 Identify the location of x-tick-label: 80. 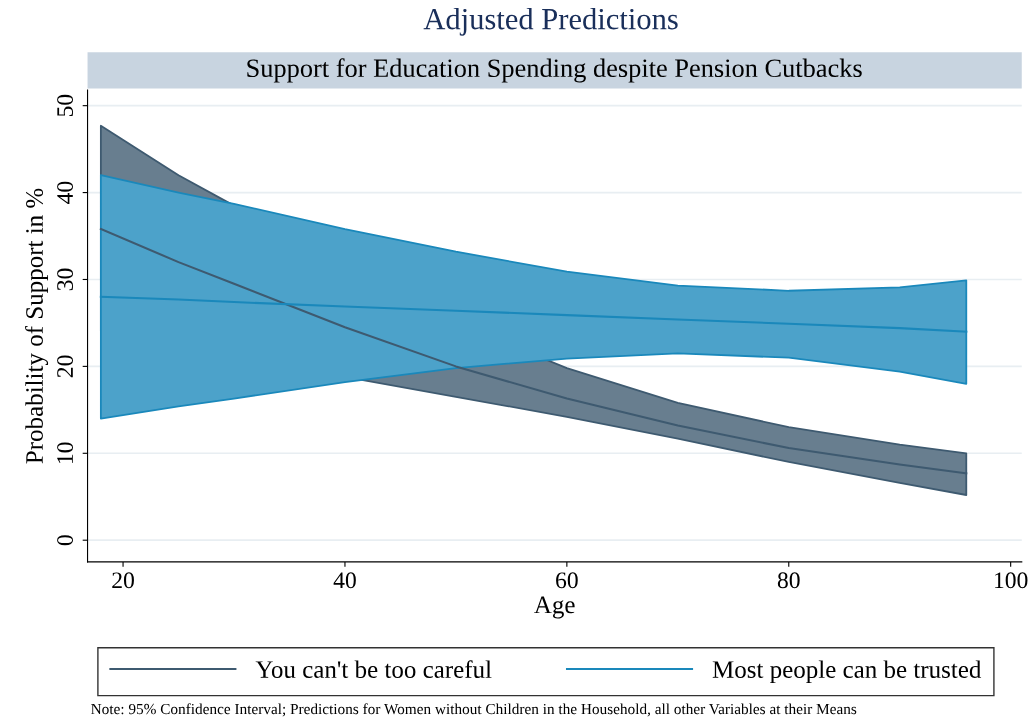
(788, 580).